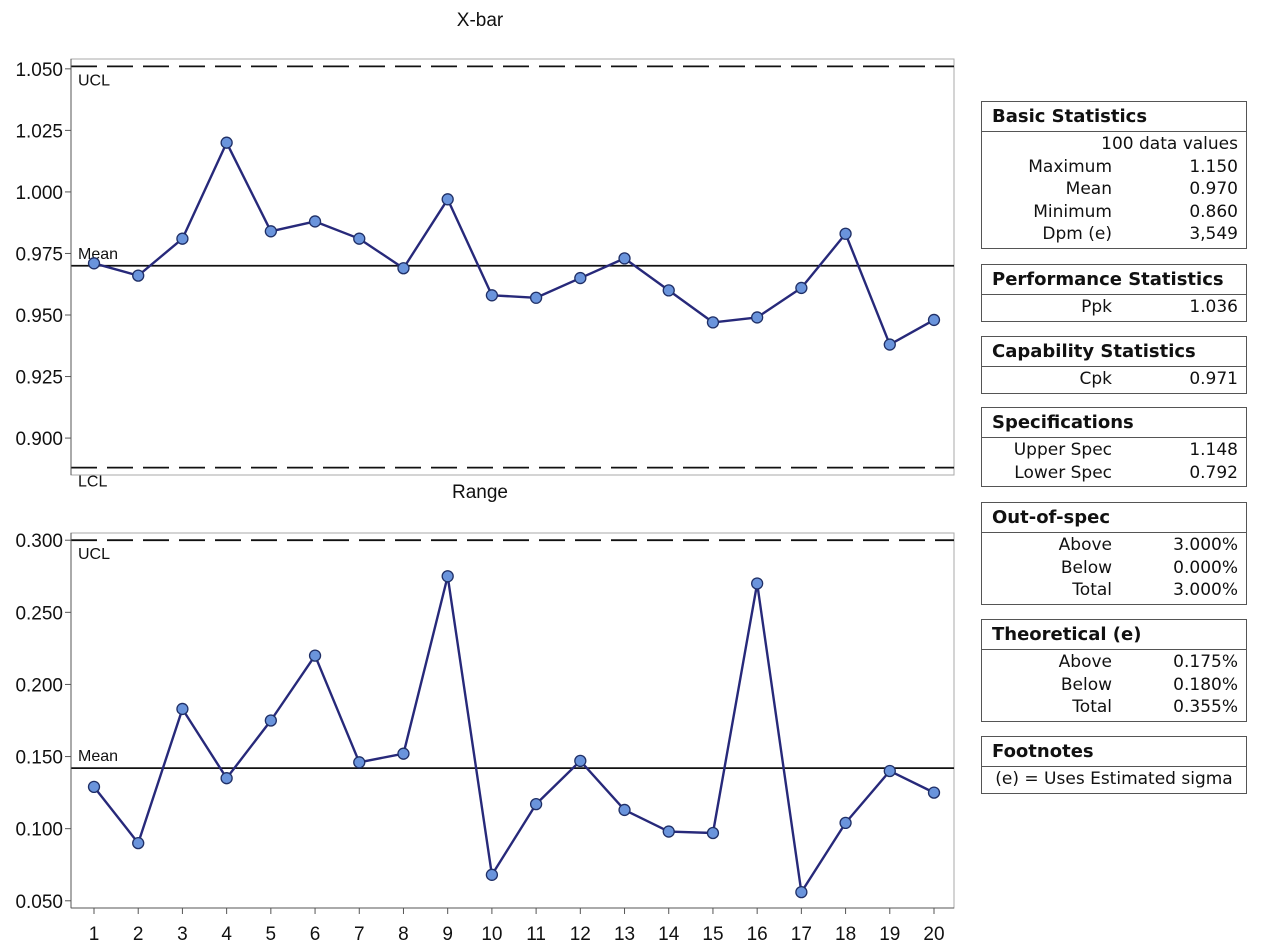  I want to click on xbar-y-tick-label: 1.025, so click(39, 131).